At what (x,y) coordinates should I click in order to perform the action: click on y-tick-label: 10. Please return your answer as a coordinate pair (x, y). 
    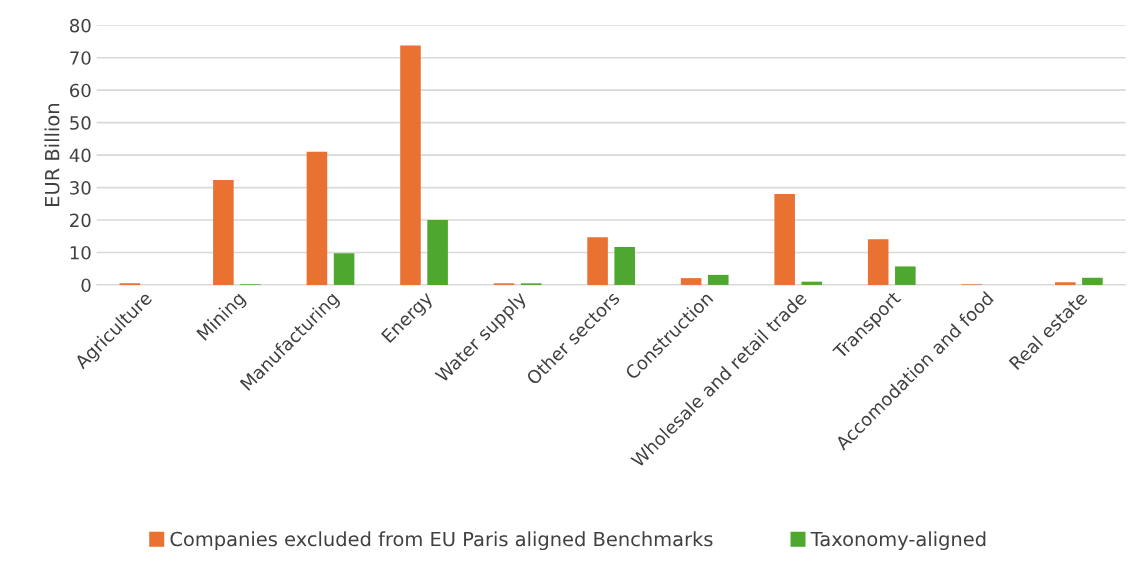
    Looking at the image, I should click on (80, 252).